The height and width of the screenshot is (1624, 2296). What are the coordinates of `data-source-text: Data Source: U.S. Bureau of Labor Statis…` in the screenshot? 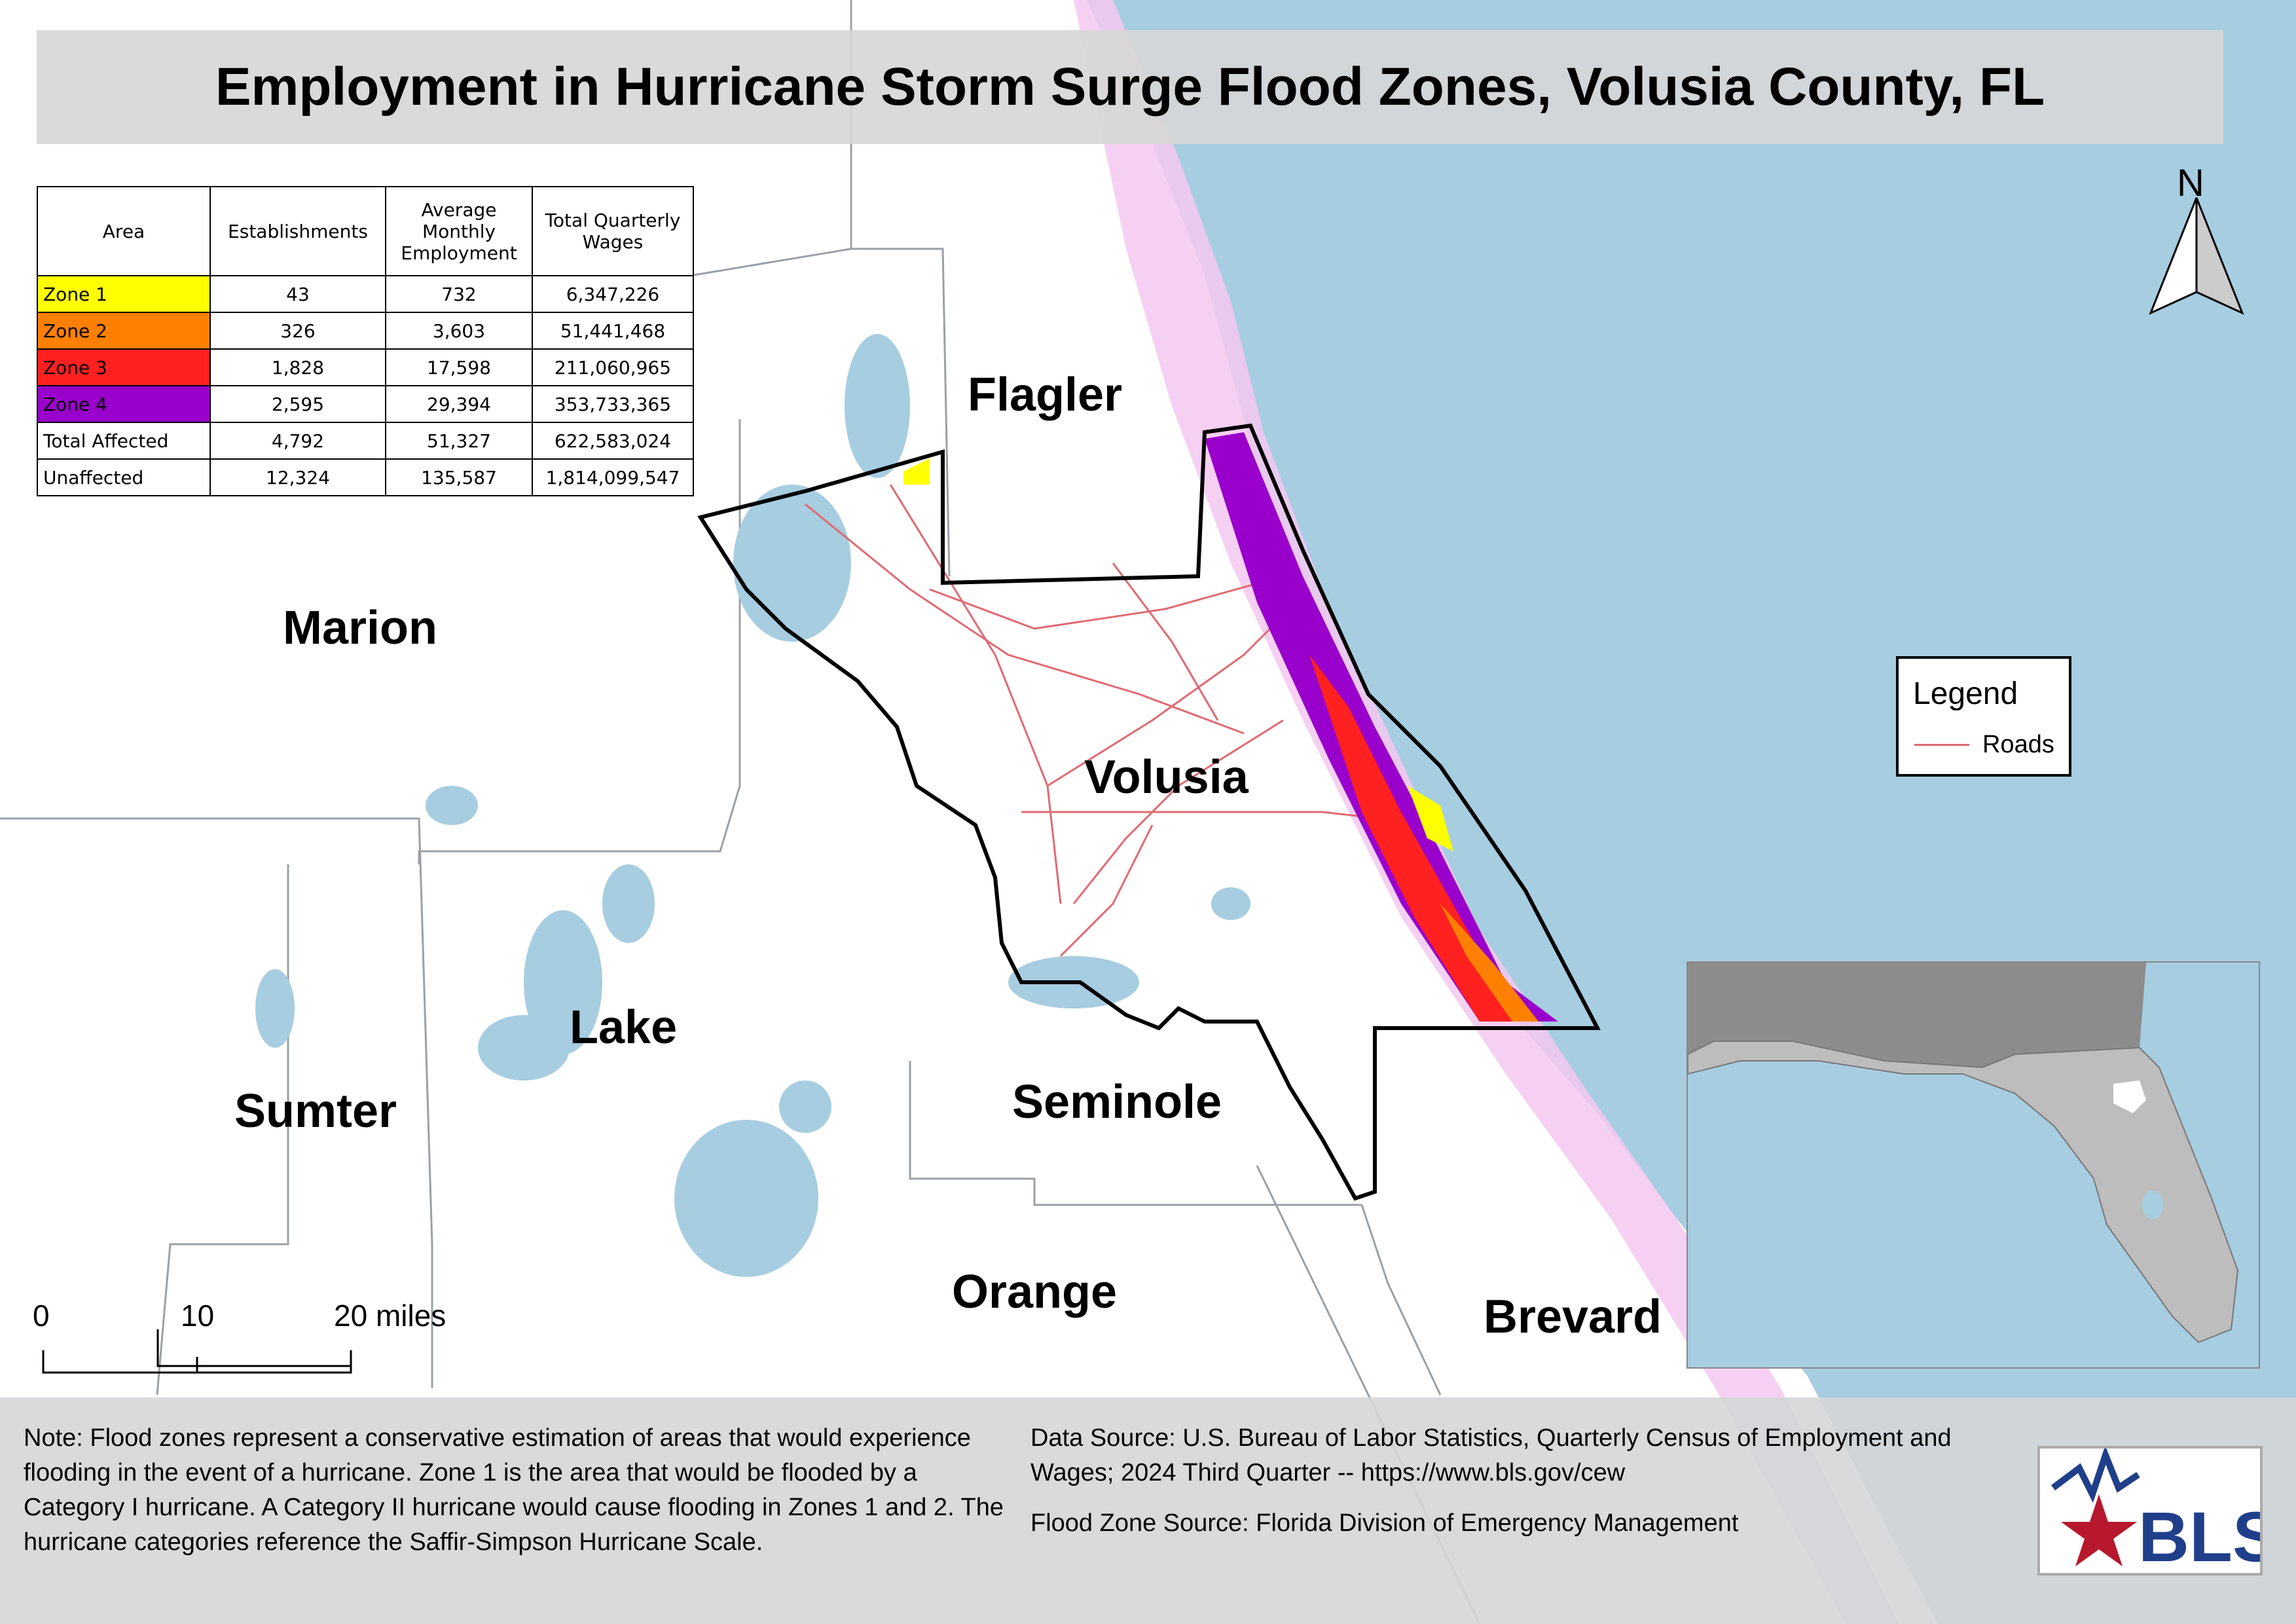 It's located at (1491, 1455).